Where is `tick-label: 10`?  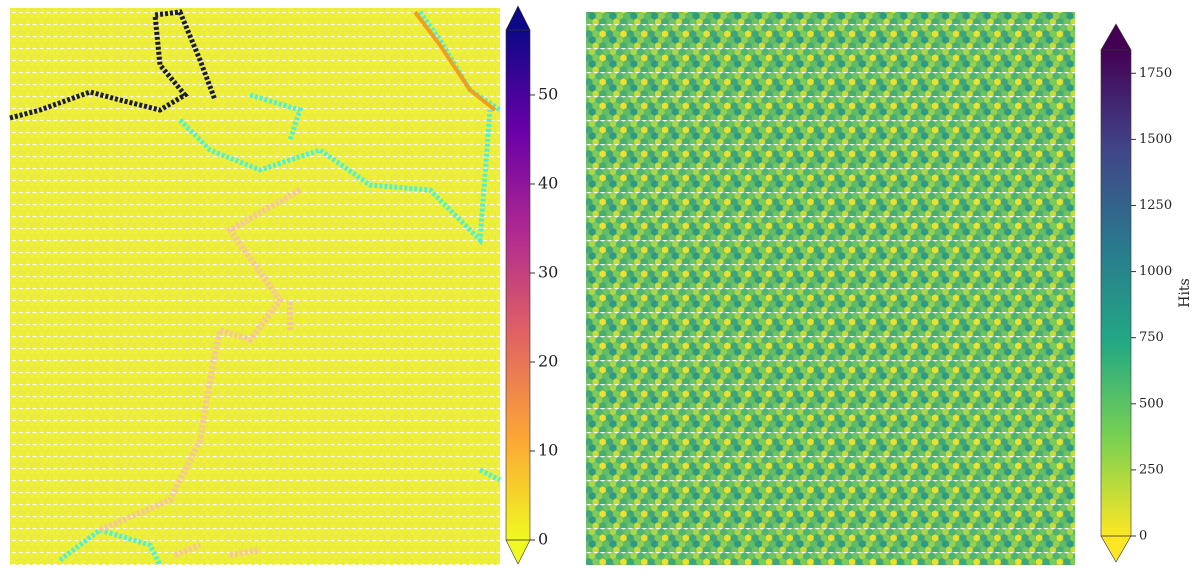 tick-label: 10 is located at coordinates (548, 449).